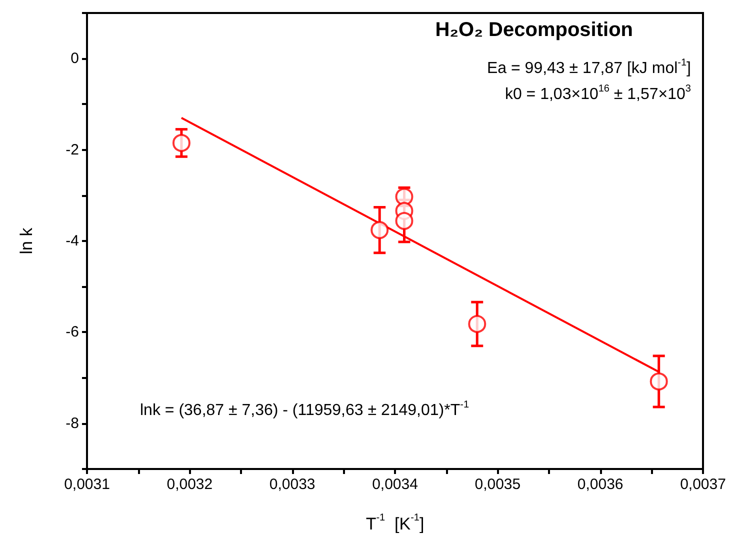  I want to click on x-tick-label: 0,0034, so click(395, 484).